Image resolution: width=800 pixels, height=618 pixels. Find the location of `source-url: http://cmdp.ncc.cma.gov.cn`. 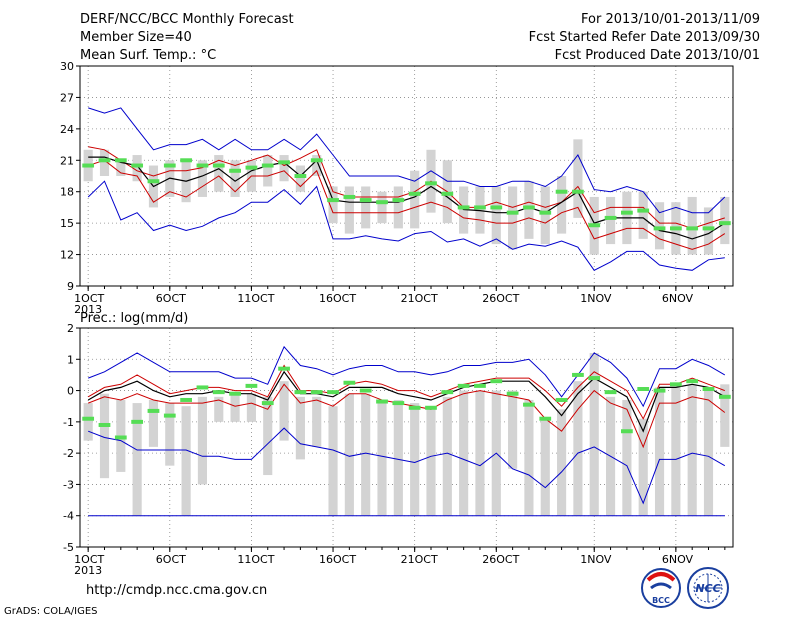

source-url: http://cmdp.ncc.cma.gov.cn is located at coordinates (176, 590).